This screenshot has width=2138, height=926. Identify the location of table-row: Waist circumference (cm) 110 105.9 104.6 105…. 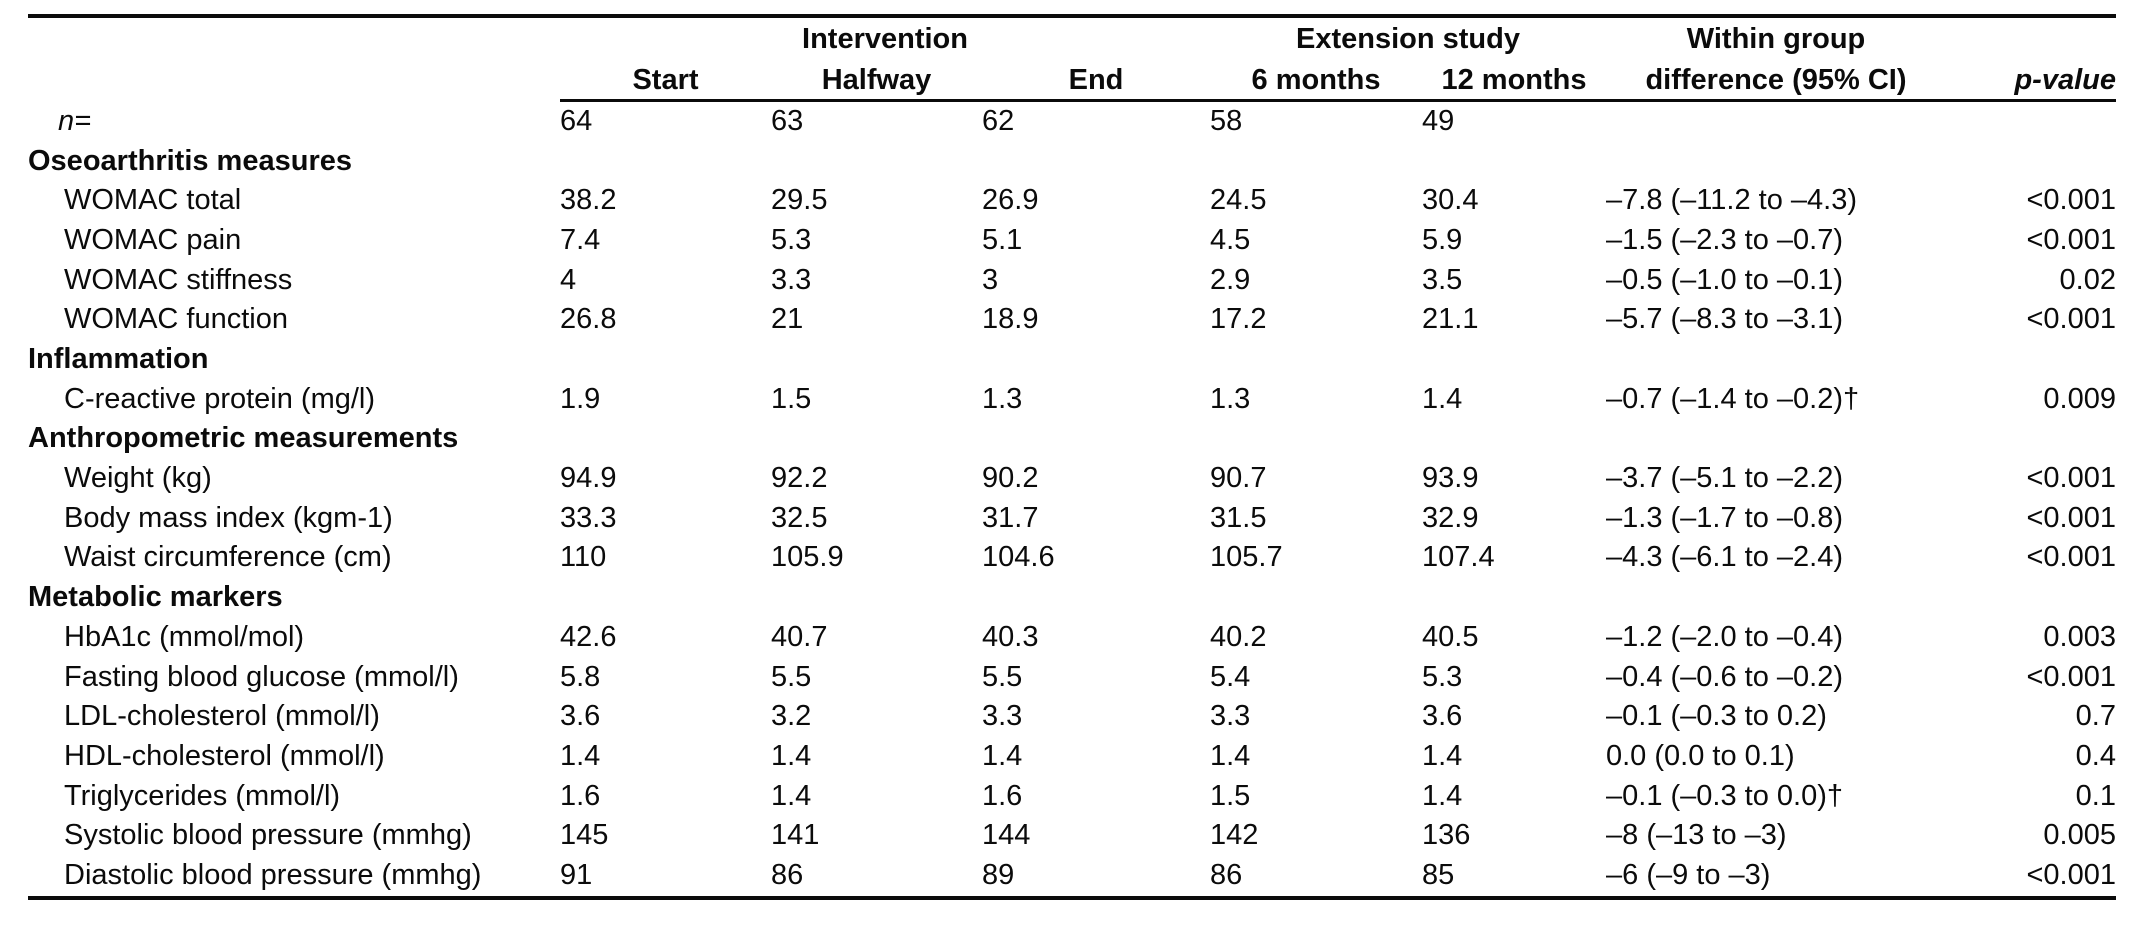
(1072, 559).